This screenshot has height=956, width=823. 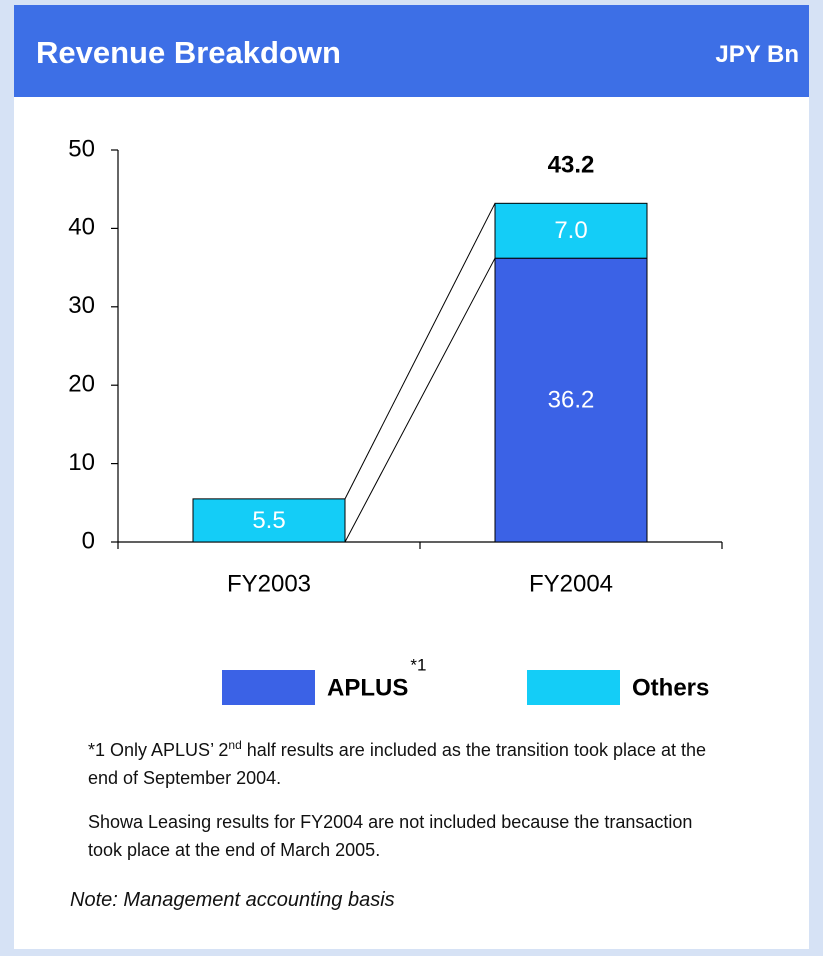 What do you see at coordinates (81, 227) in the screenshot?
I see `y-tick-label: 40` at bounding box center [81, 227].